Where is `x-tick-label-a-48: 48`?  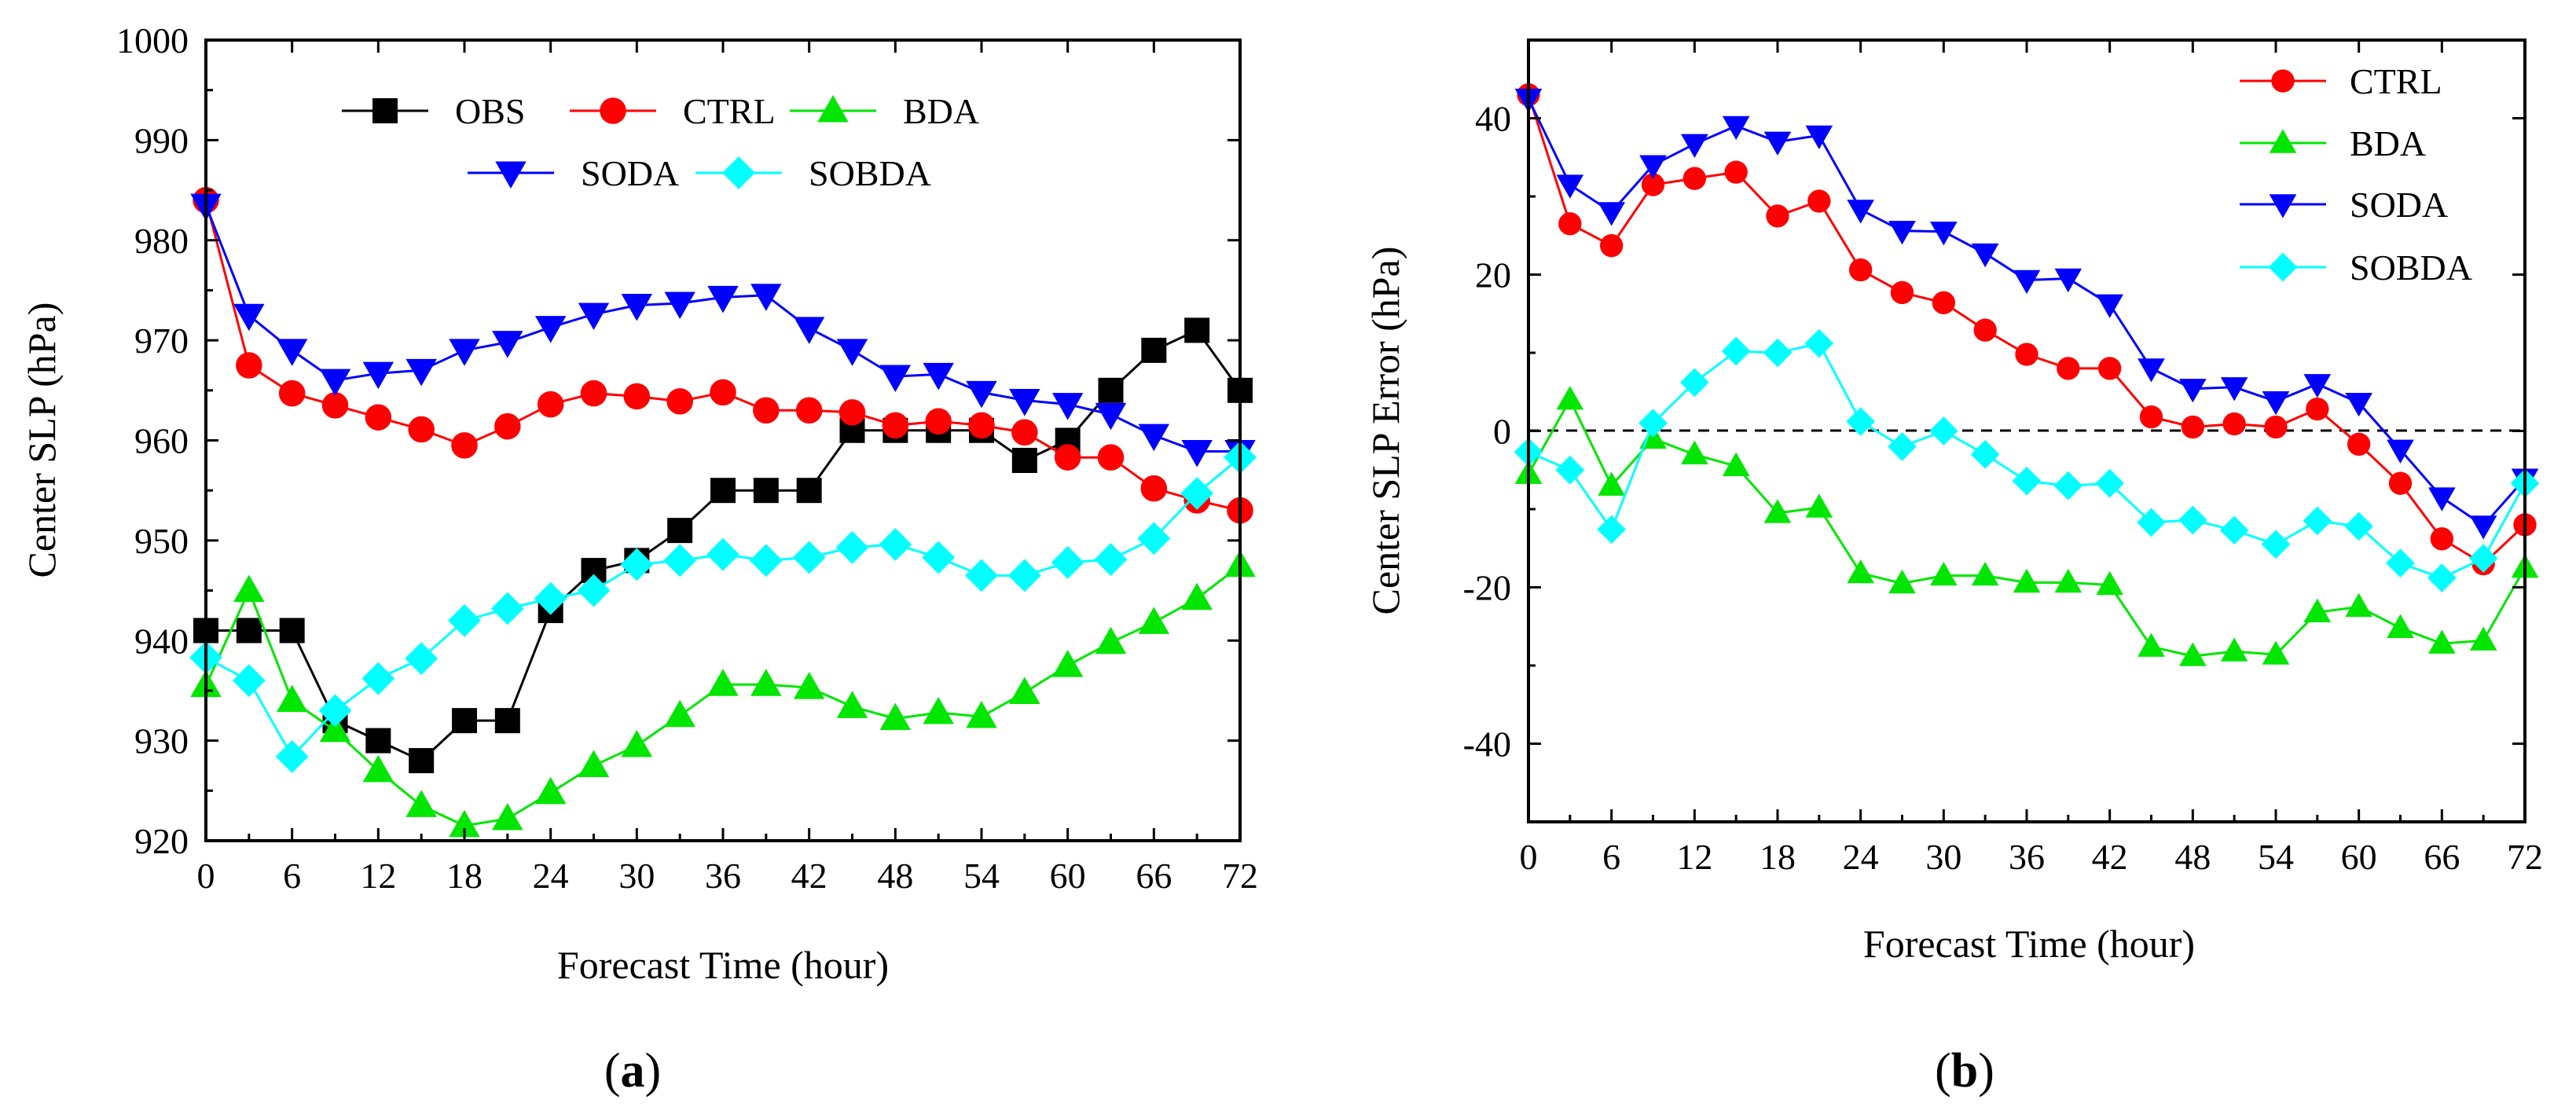 x-tick-label-a-48: 48 is located at coordinates (895, 876).